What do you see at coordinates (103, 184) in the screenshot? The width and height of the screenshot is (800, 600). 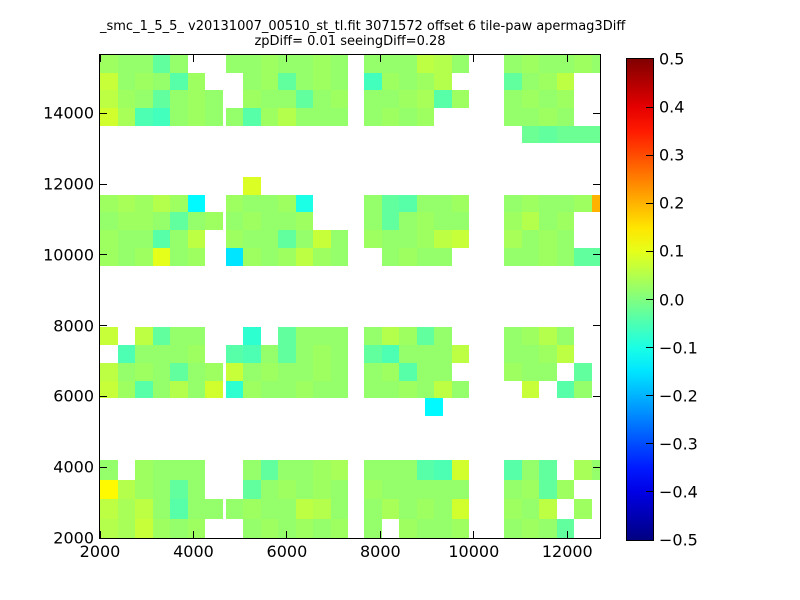 I see `y-tick` at bounding box center [103, 184].